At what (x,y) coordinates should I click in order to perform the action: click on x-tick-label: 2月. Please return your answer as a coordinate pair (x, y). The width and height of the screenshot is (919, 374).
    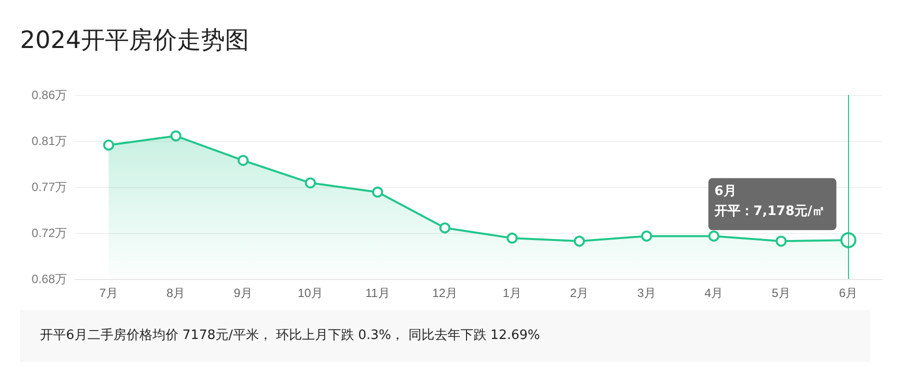
    Looking at the image, I should click on (579, 293).